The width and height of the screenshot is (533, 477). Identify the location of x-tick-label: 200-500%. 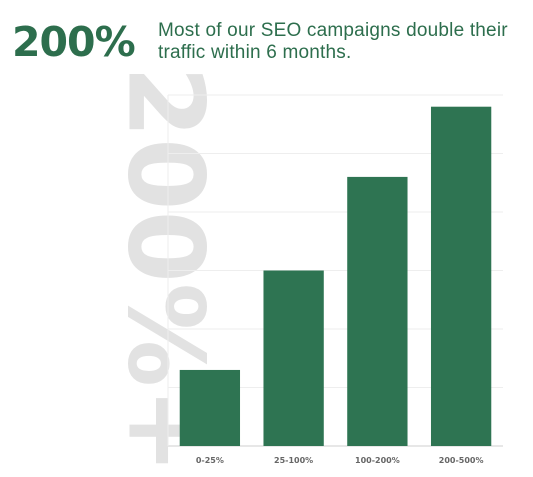
(461, 460).